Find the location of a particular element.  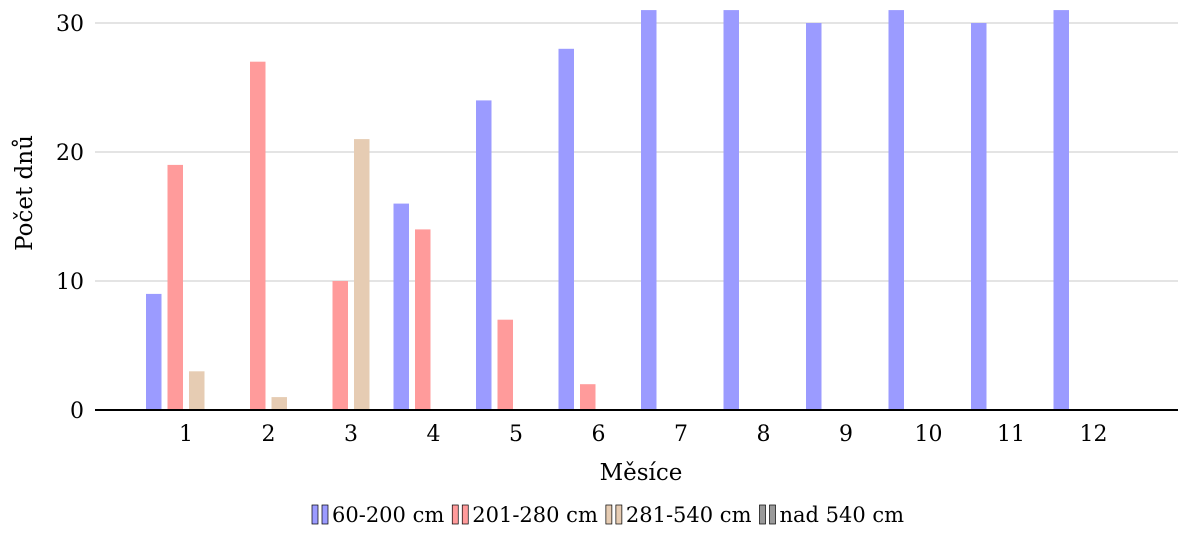

legend: 60-200 cm 201-280 cm 281-540 cm nad 540 cm is located at coordinates (608, 515).